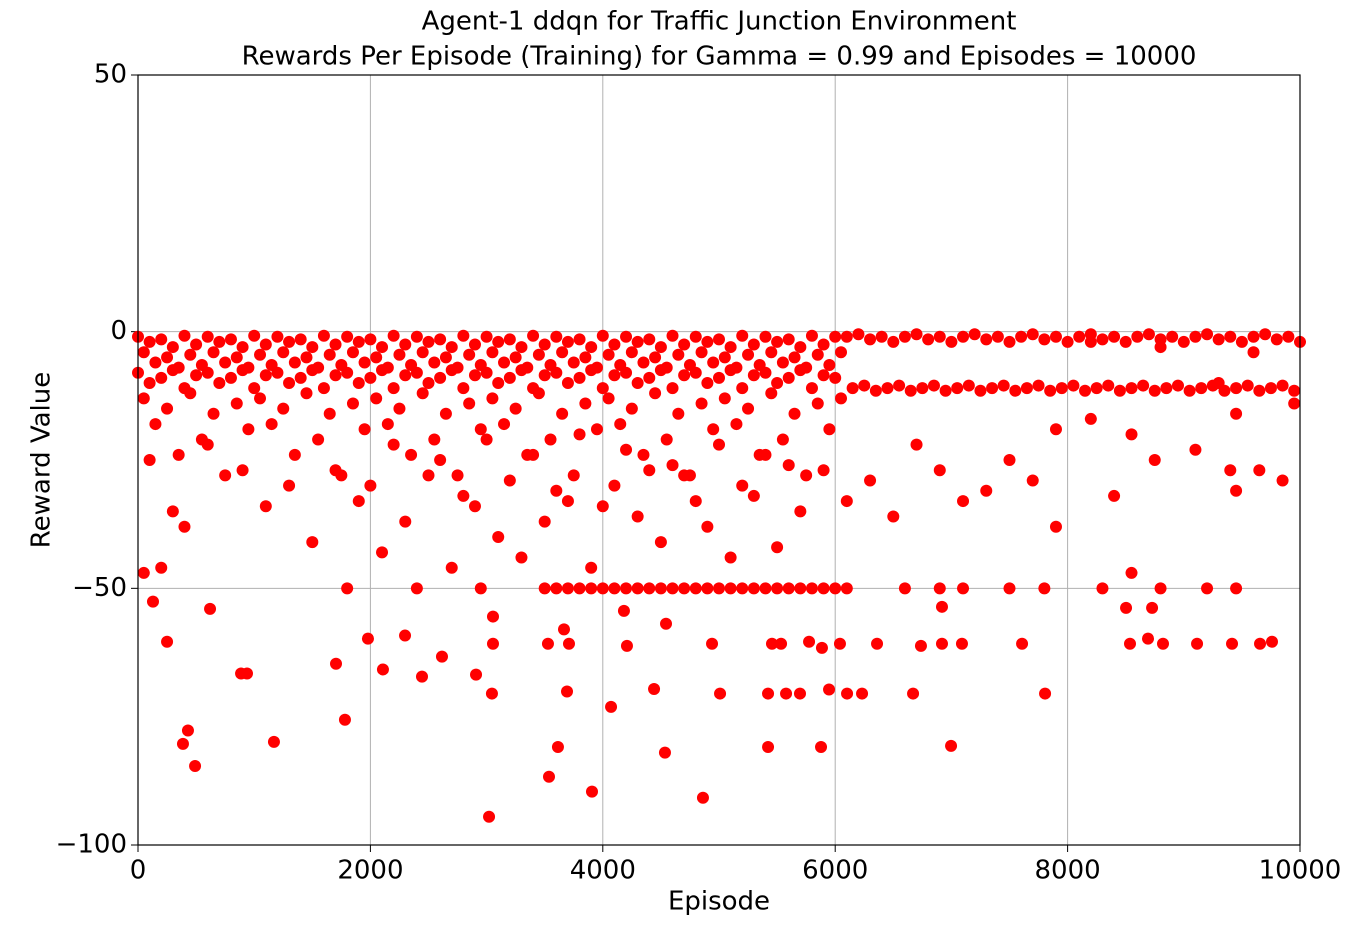  Describe the element at coordinates (603, 871) in the screenshot. I see `x-tick-label: 4000` at that location.